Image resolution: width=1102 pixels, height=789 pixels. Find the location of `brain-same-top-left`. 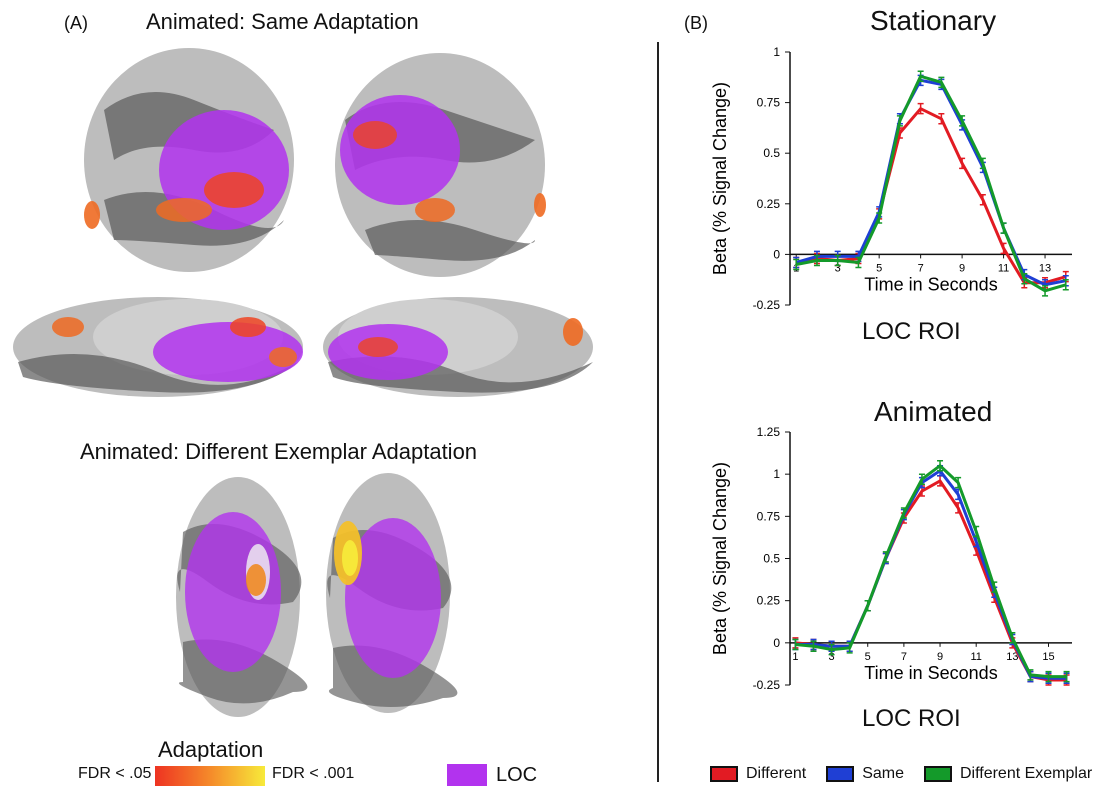

brain-same-top-left is located at coordinates (189, 160).